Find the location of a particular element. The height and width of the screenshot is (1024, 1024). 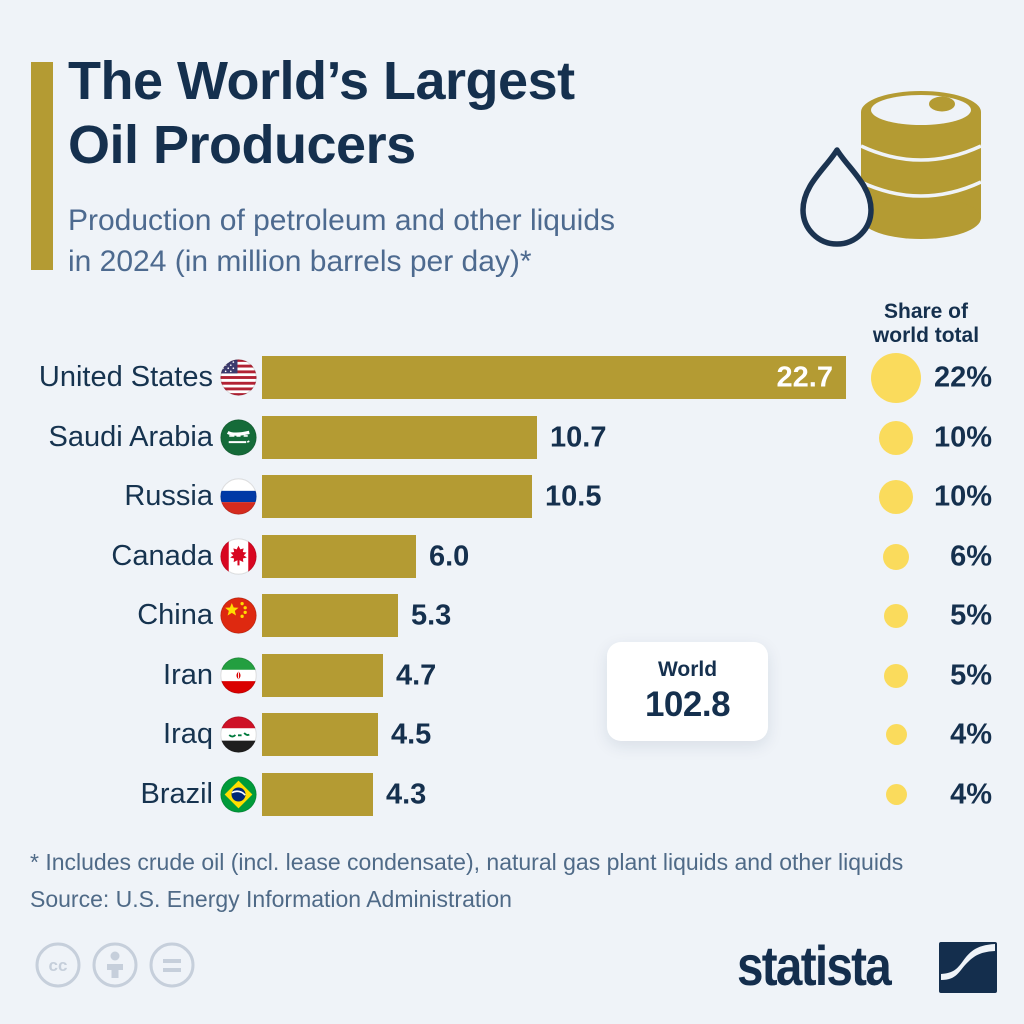

china-flag-icon is located at coordinates (238, 615).